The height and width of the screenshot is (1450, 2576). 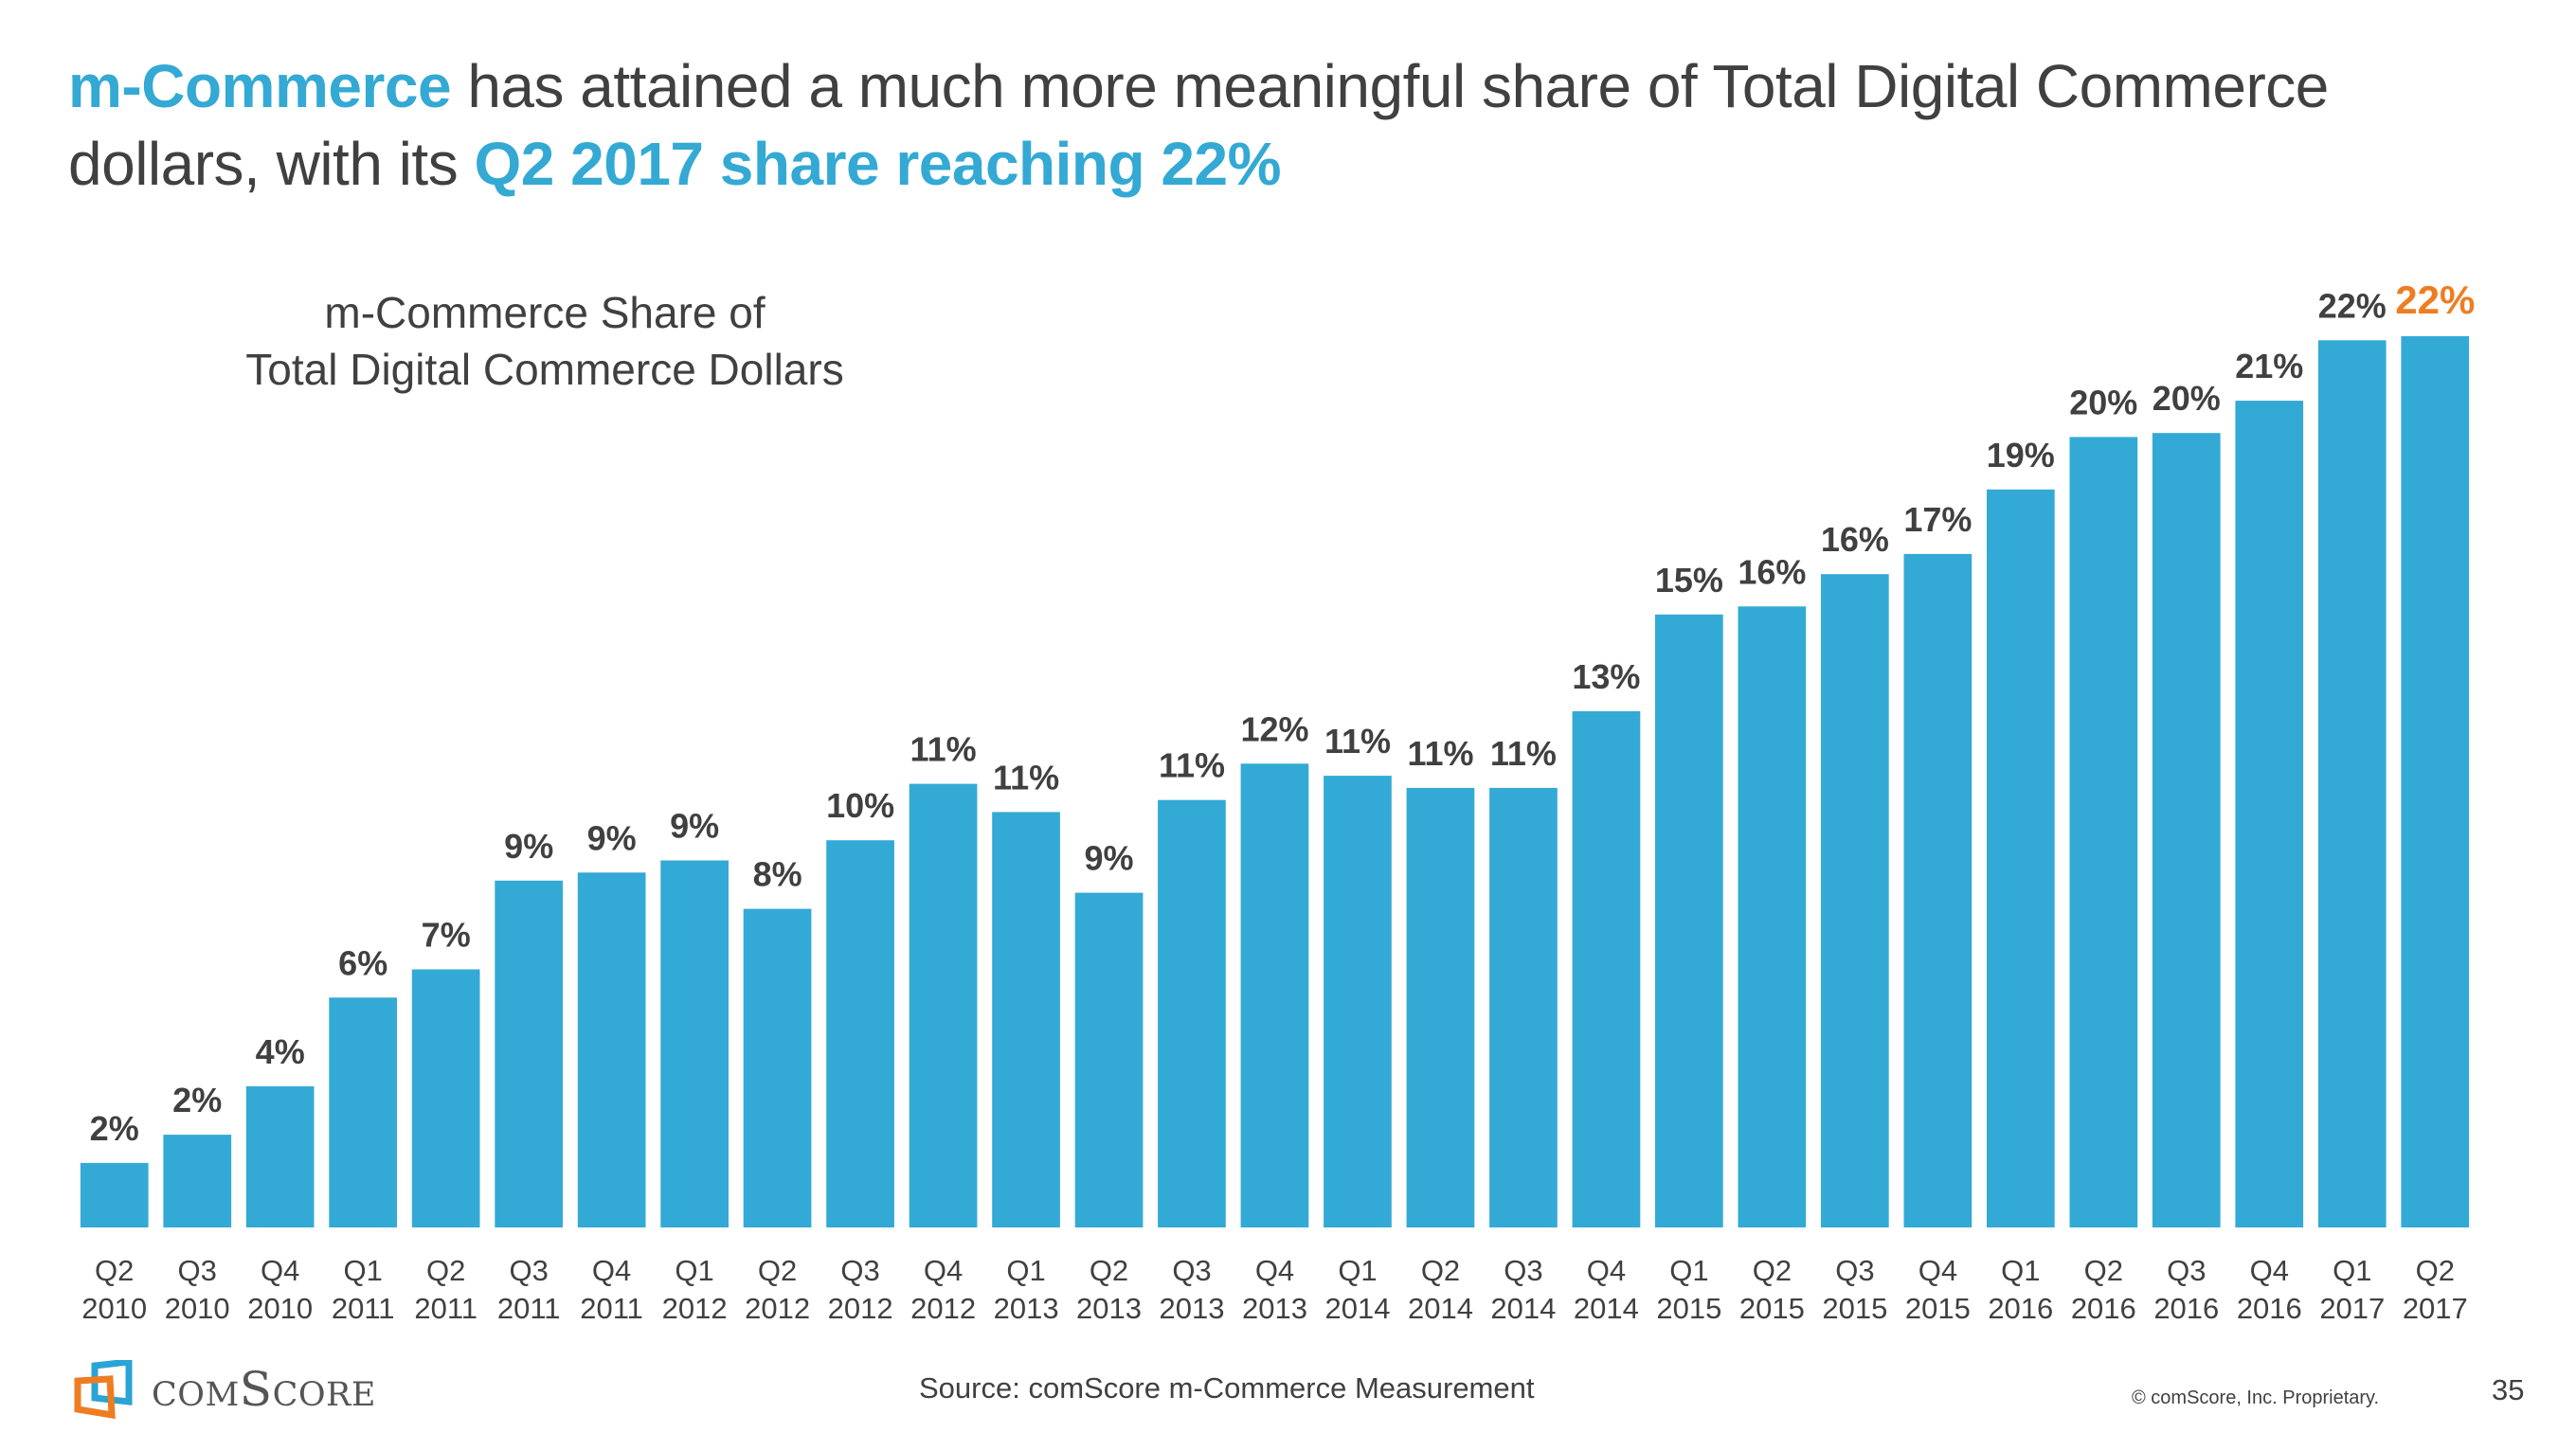 I want to click on bar-q3-2011, so click(x=529, y=1053).